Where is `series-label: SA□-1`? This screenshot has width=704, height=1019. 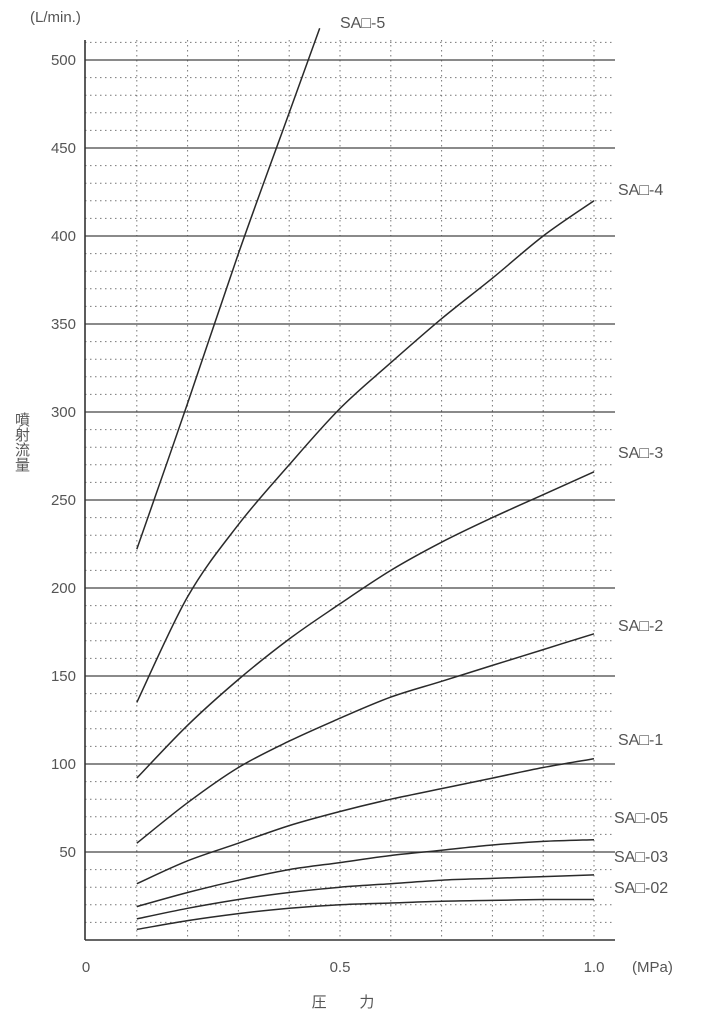 series-label: SA□-1 is located at coordinates (640, 740).